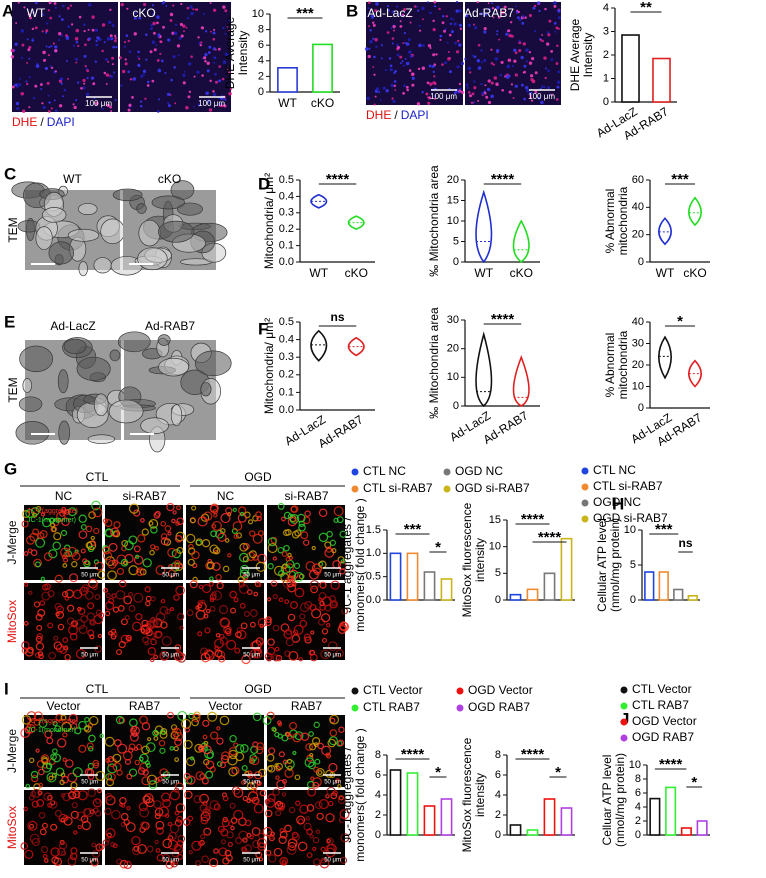 The image size is (766, 878). Describe the element at coordinates (606, 31) in the screenshot. I see `y-tick-label: 3` at that location.